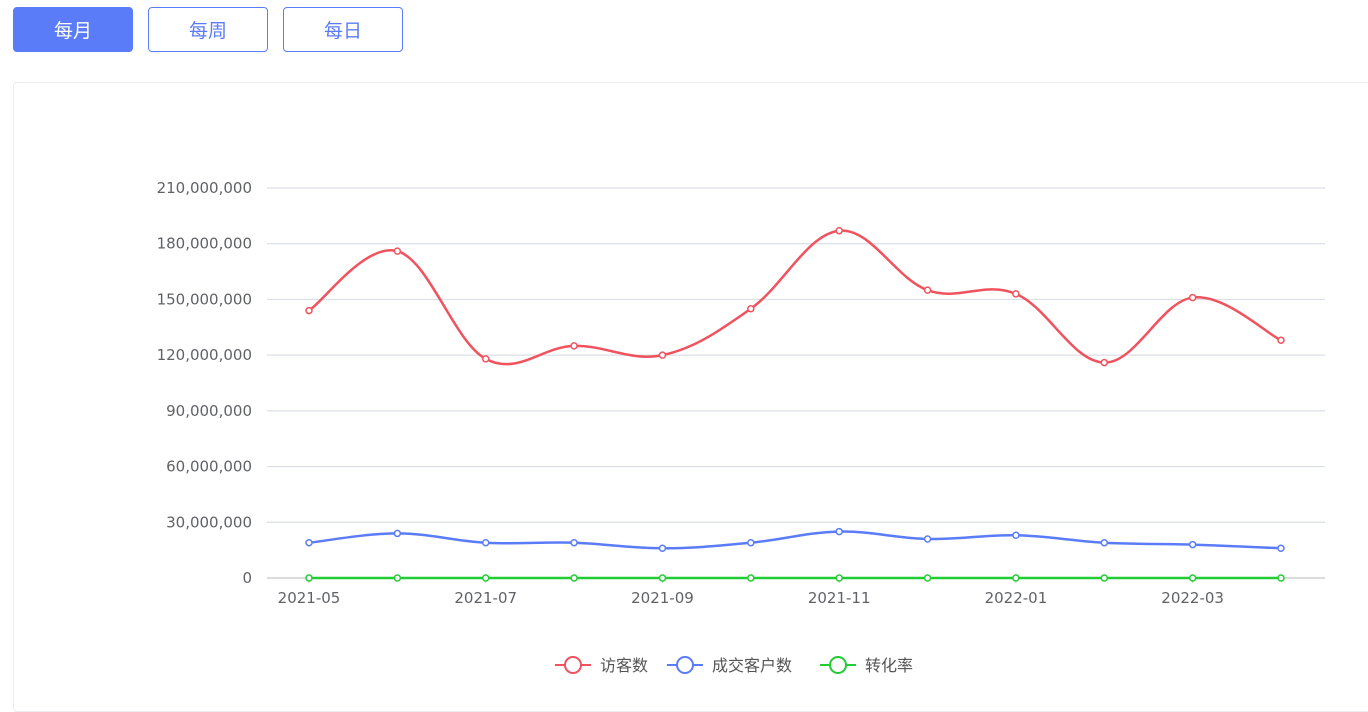 The image size is (1368, 712). I want to click on y-tick-label: 180,000,000, so click(204, 244).